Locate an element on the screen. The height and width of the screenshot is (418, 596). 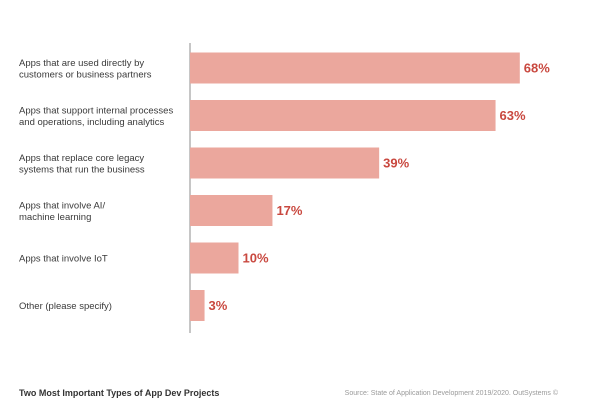
bar-value-label: 10% is located at coordinates (256, 258).